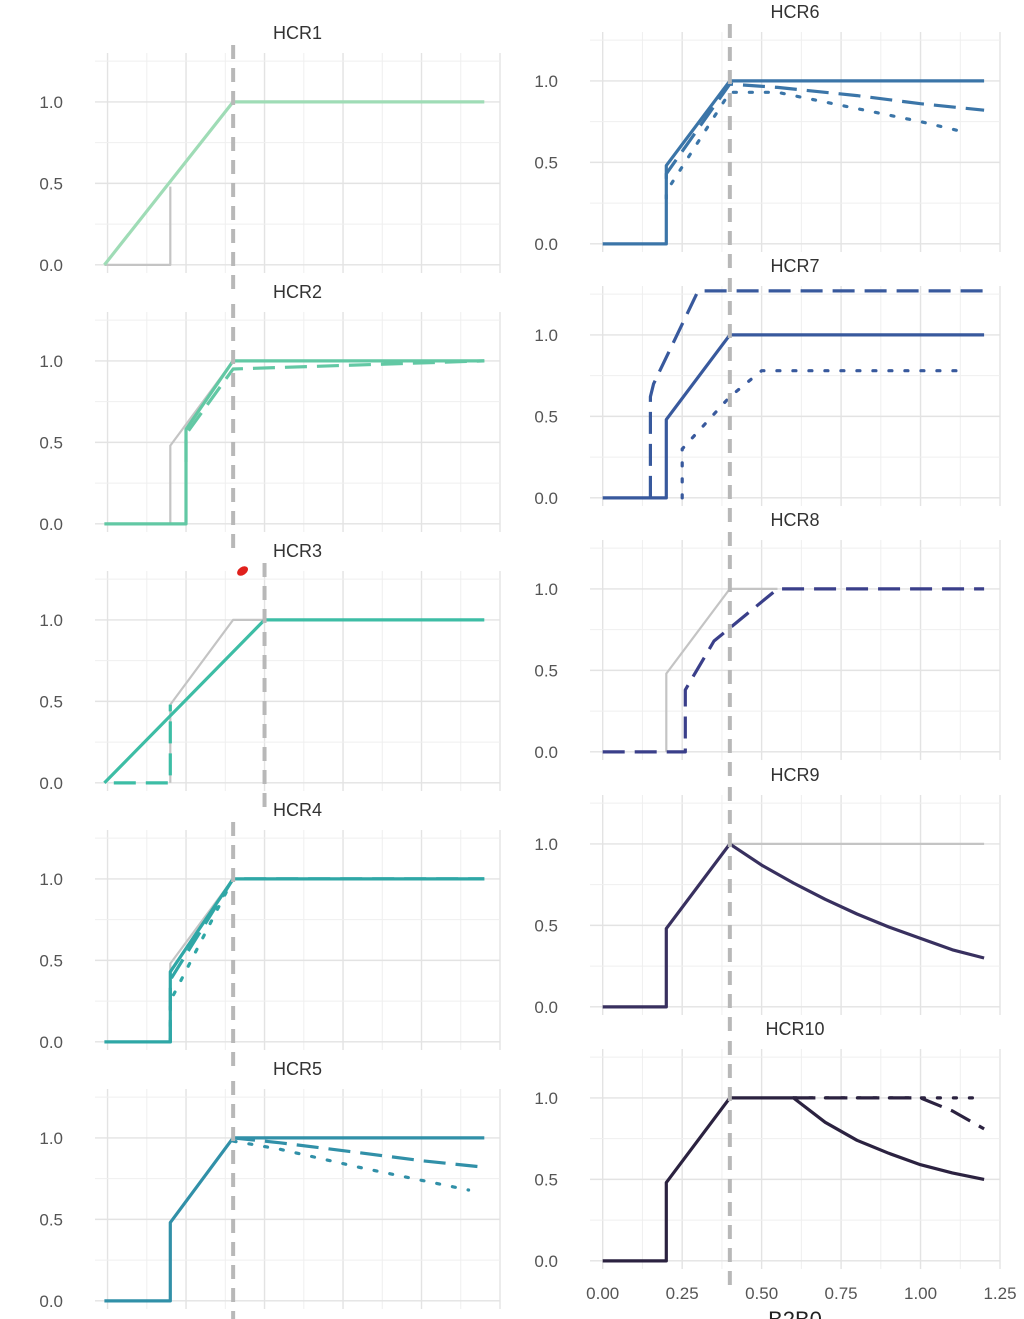 The width and height of the screenshot is (1024, 1319). Describe the element at coordinates (794, 1029) in the screenshot. I see `panel-title: HCR10` at that location.